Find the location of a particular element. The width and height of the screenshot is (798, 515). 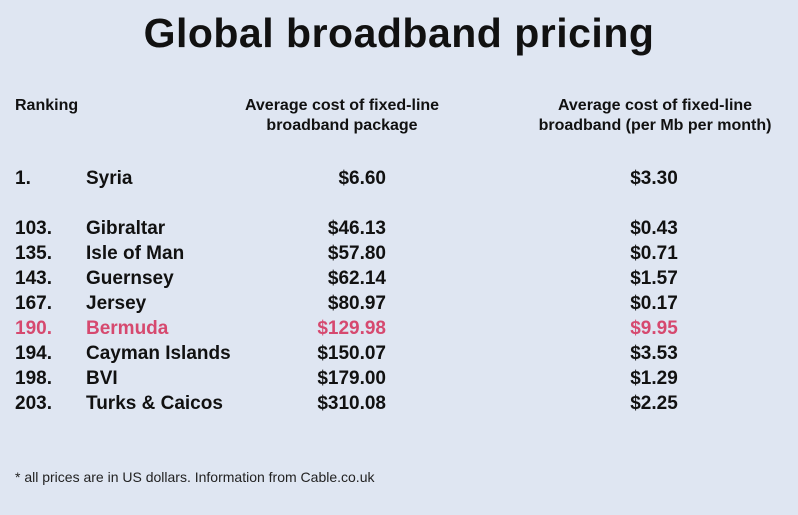

per-mb-cost-cell: $0.43 is located at coordinates (654, 228).